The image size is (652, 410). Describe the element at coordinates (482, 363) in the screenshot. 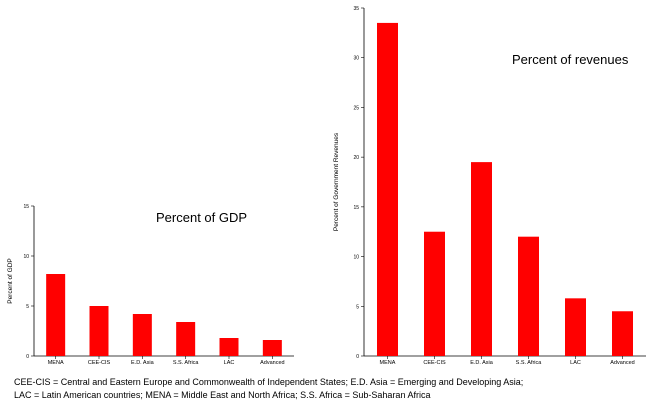

I see `revenue-category-label: E.D. Asia` at that location.